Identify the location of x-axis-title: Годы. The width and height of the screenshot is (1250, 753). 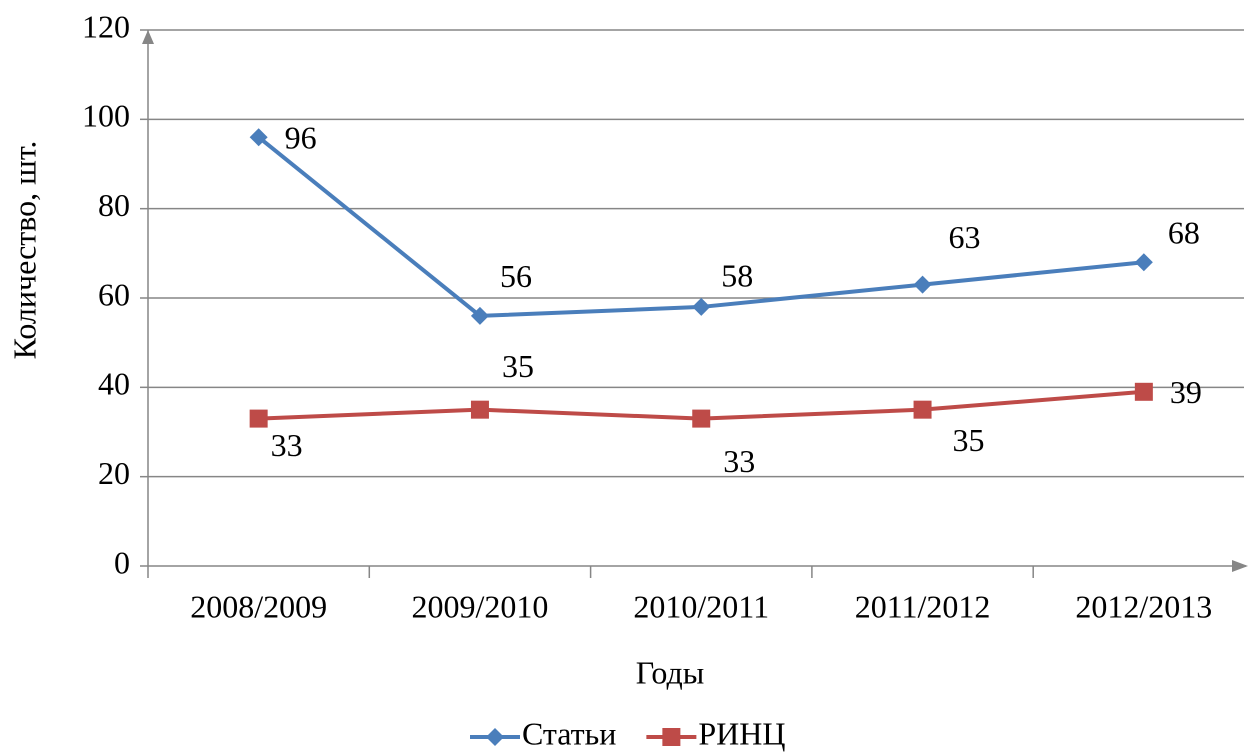
(670, 672).